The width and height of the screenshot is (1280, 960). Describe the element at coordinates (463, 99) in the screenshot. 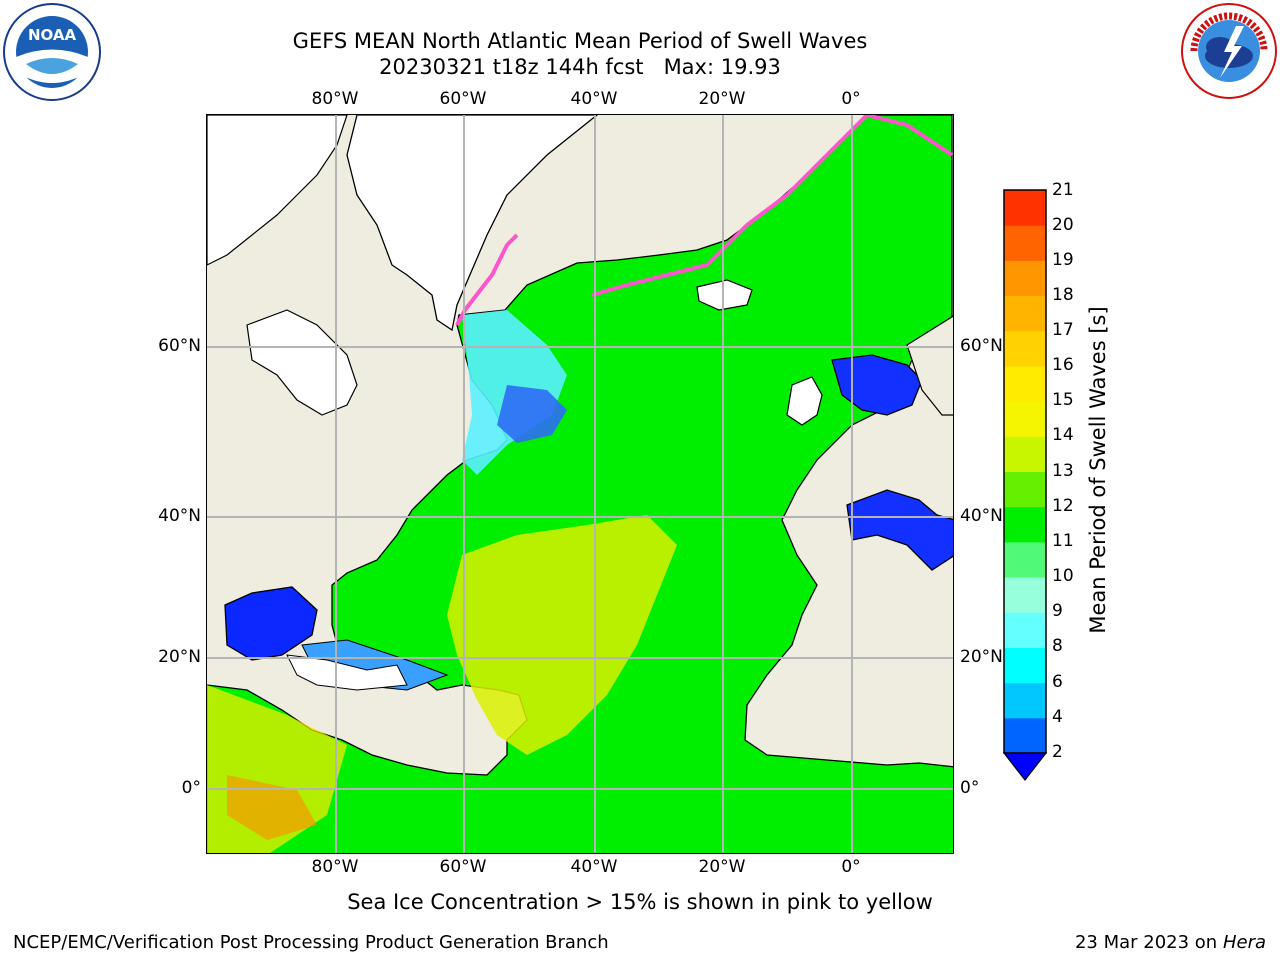

I see `lon-label-top-60w: 60°W` at that location.